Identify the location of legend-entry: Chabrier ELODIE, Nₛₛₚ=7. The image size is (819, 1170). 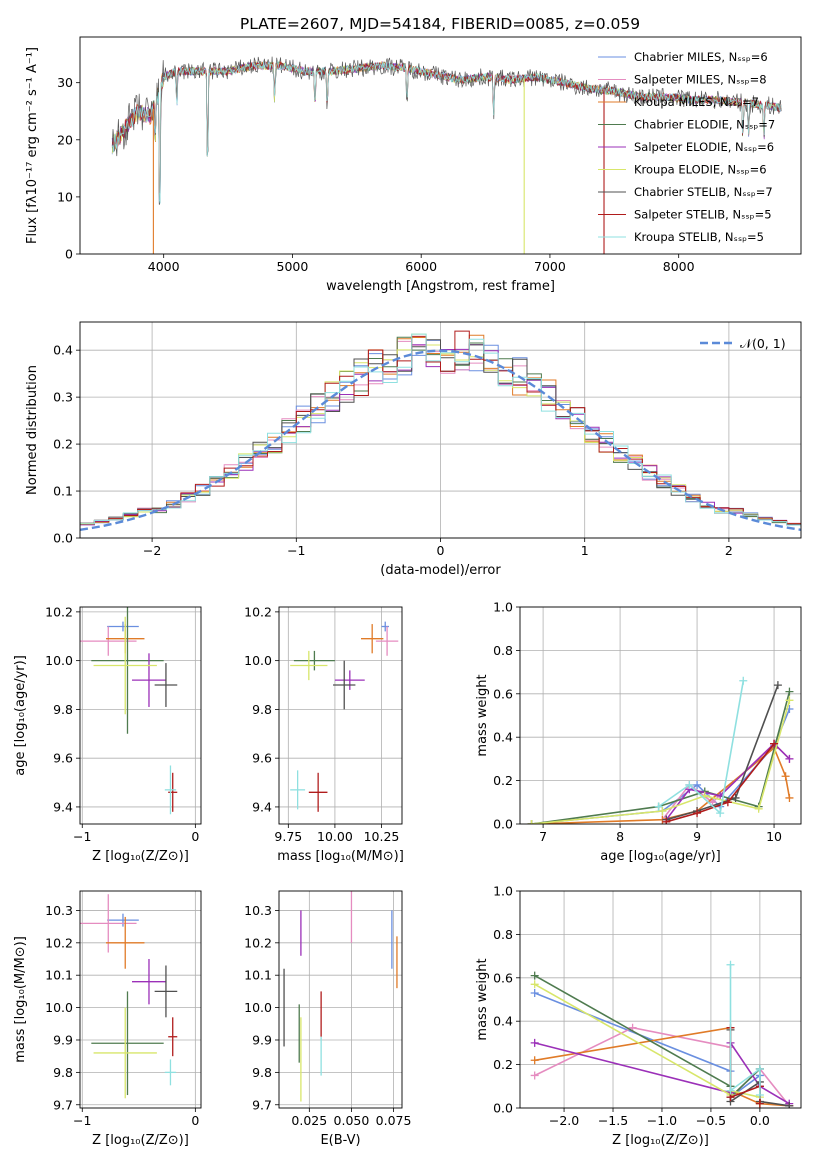
(704, 125).